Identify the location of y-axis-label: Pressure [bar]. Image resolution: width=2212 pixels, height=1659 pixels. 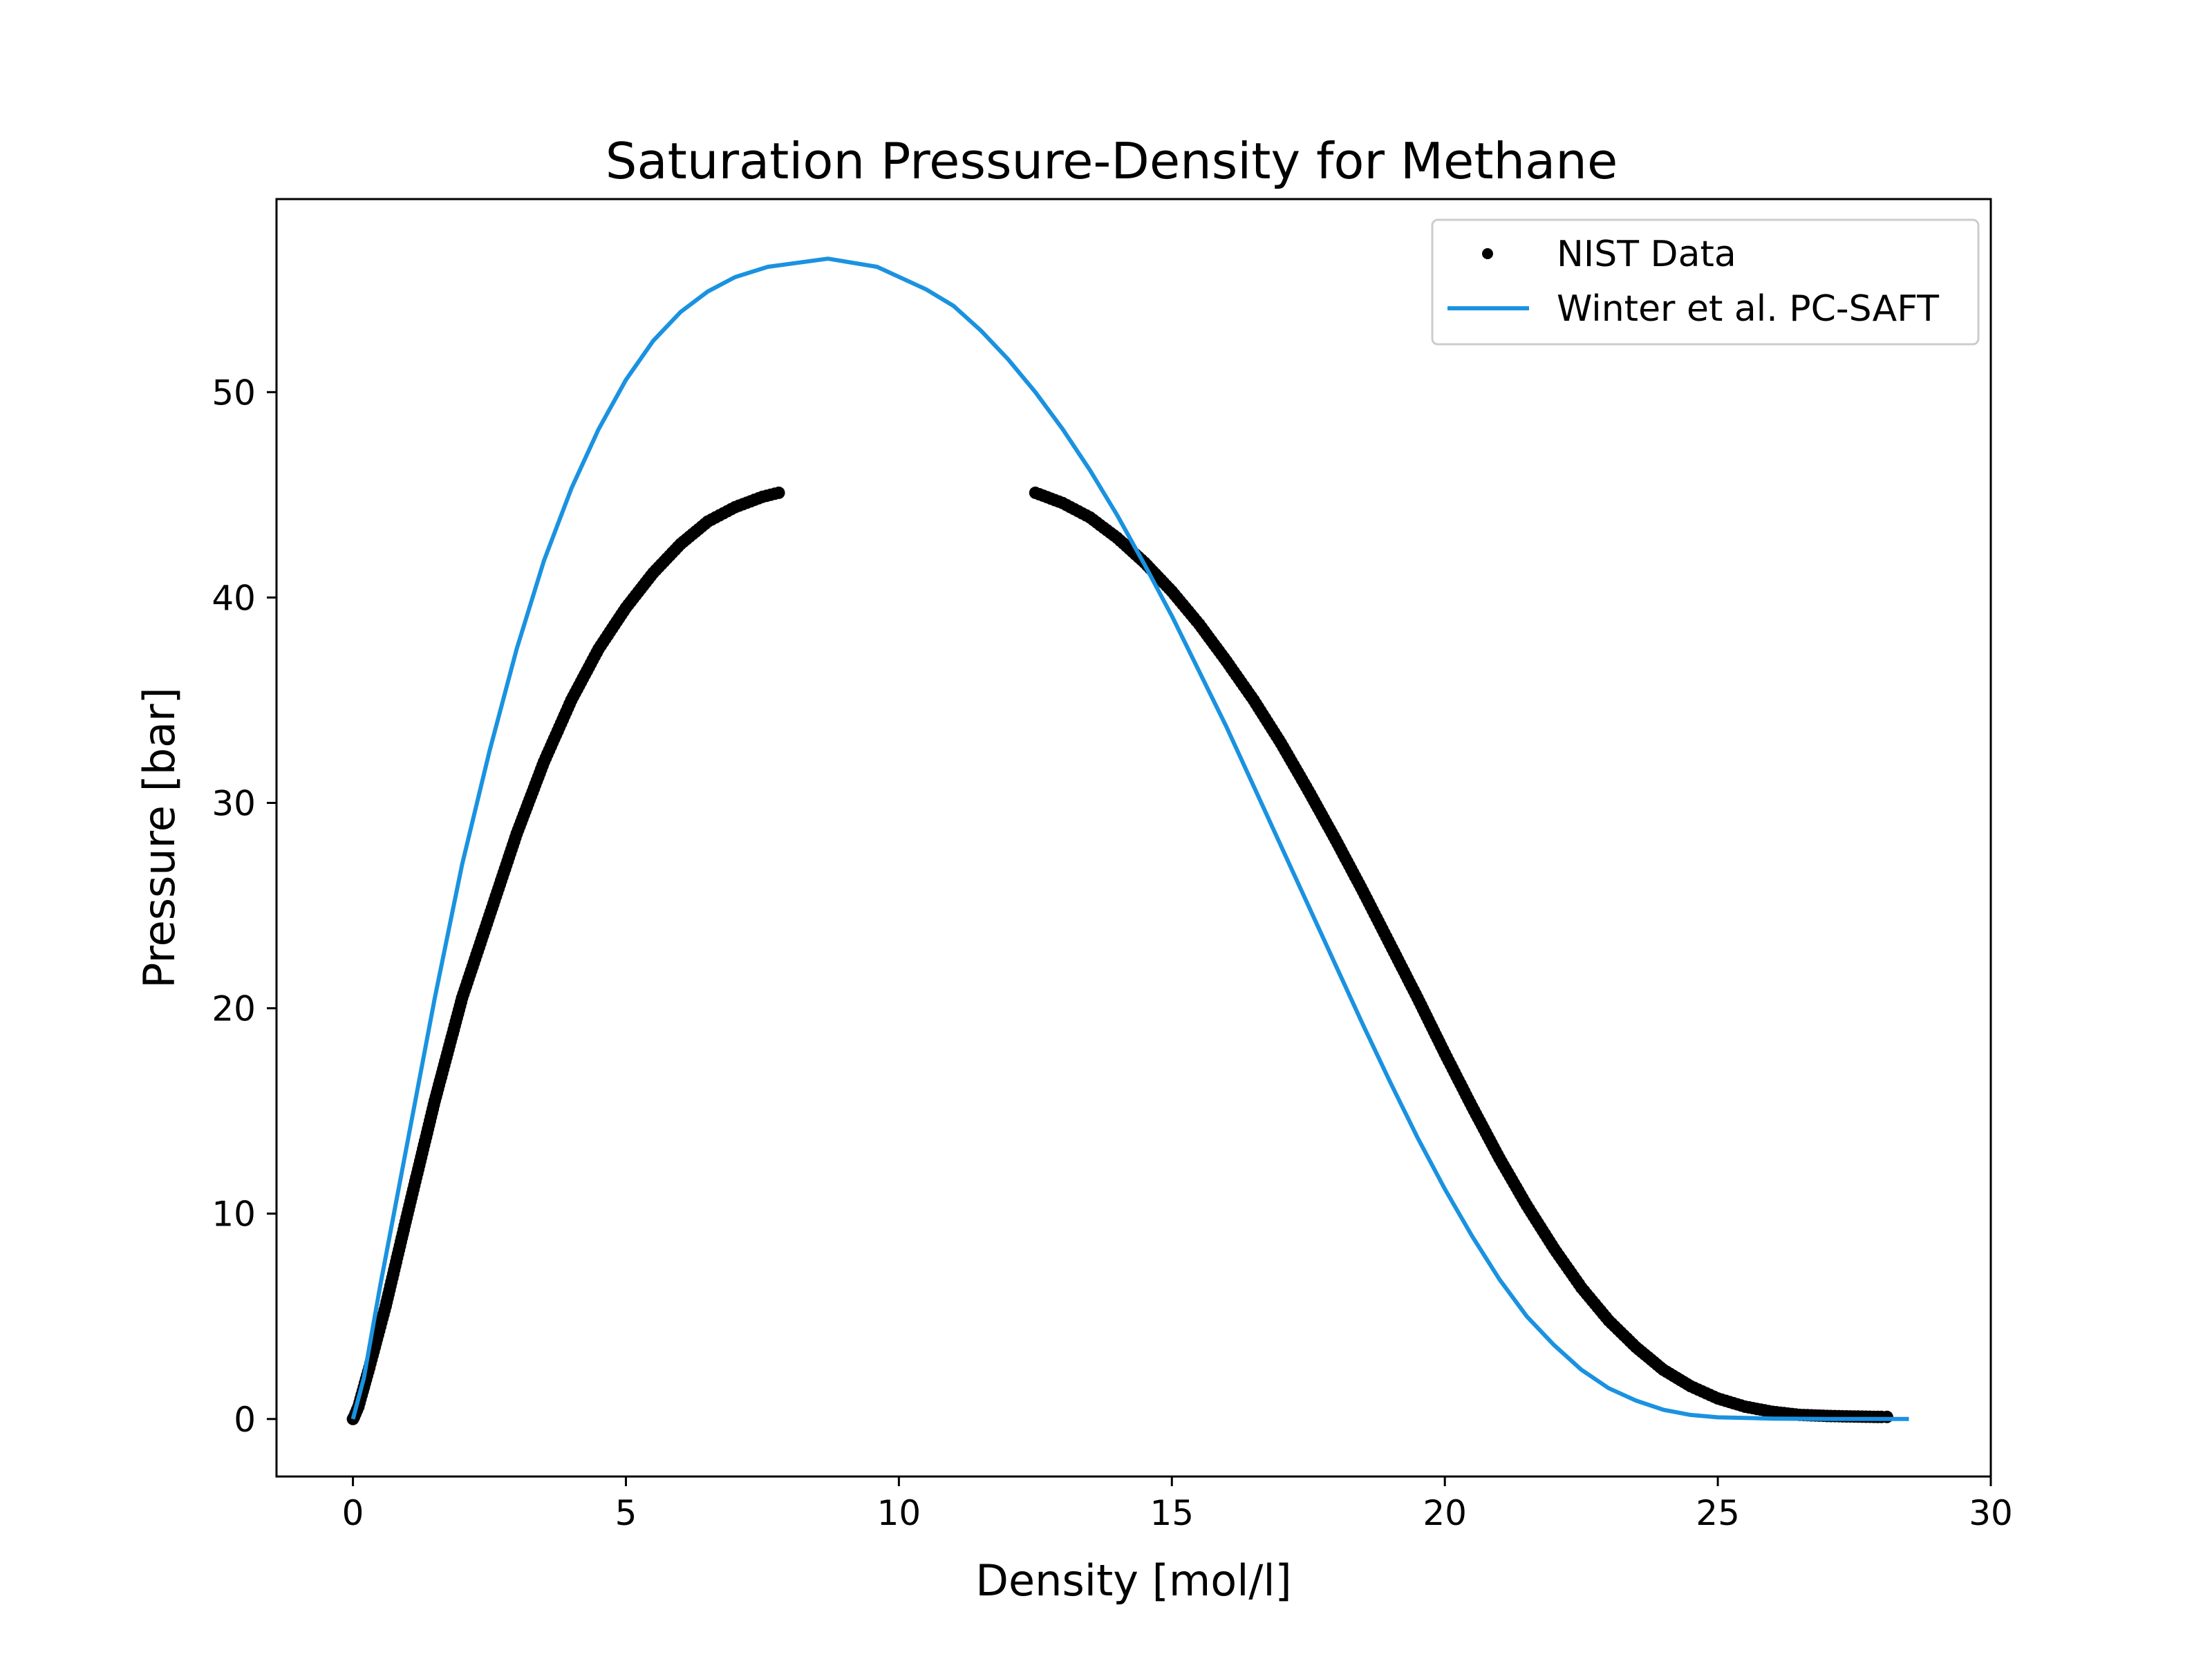
(159, 838).